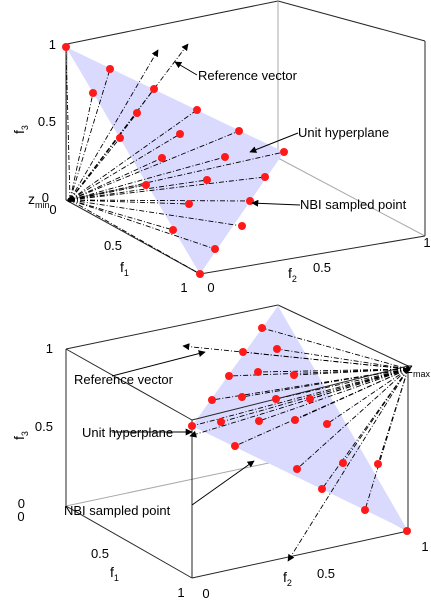 The image size is (431, 601). I want to click on bottom-annotation-arrows, so click(183, 428).